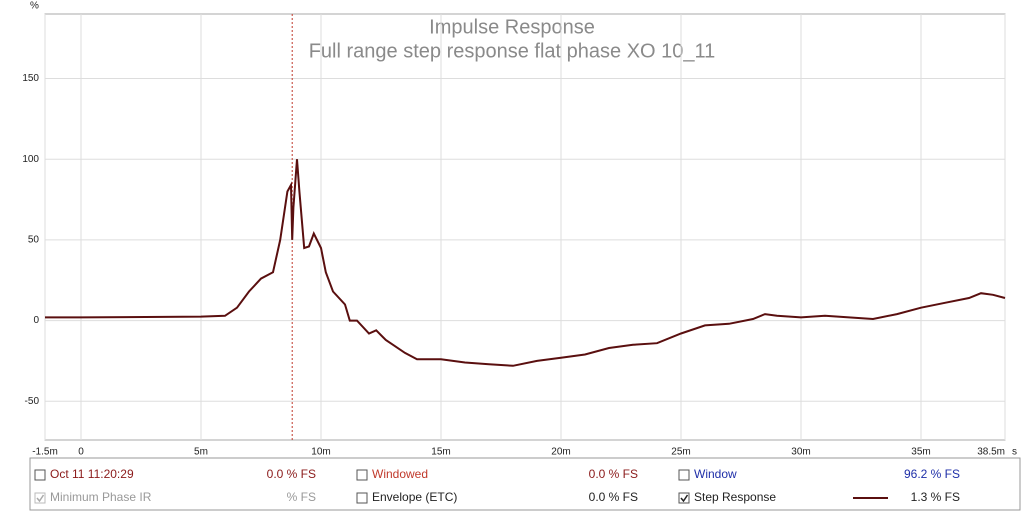  Describe the element at coordinates (45, 452) in the screenshot. I see `x-tick-label: -1.5m` at that location.